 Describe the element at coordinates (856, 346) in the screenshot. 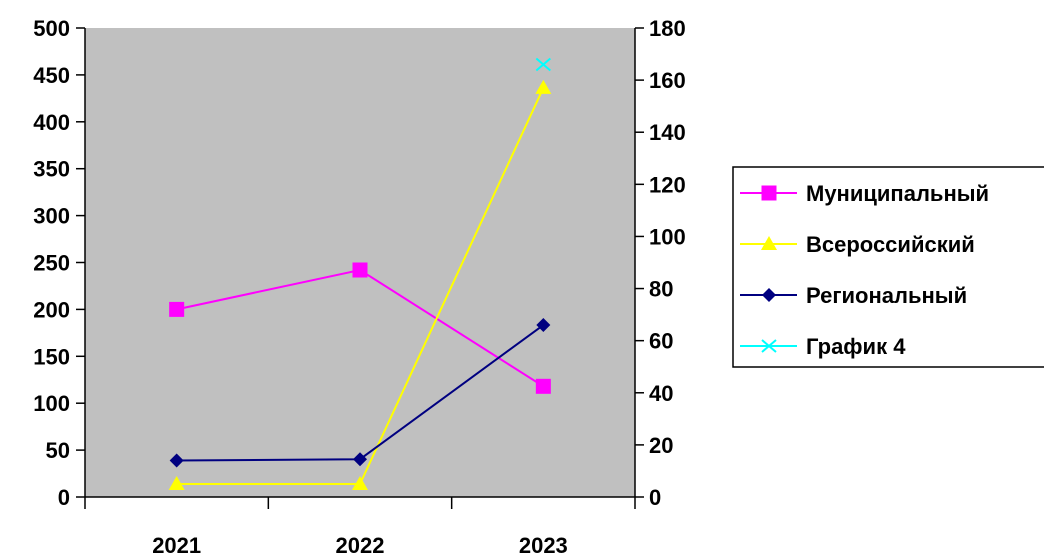

I see `legend-label: График 4` at that location.